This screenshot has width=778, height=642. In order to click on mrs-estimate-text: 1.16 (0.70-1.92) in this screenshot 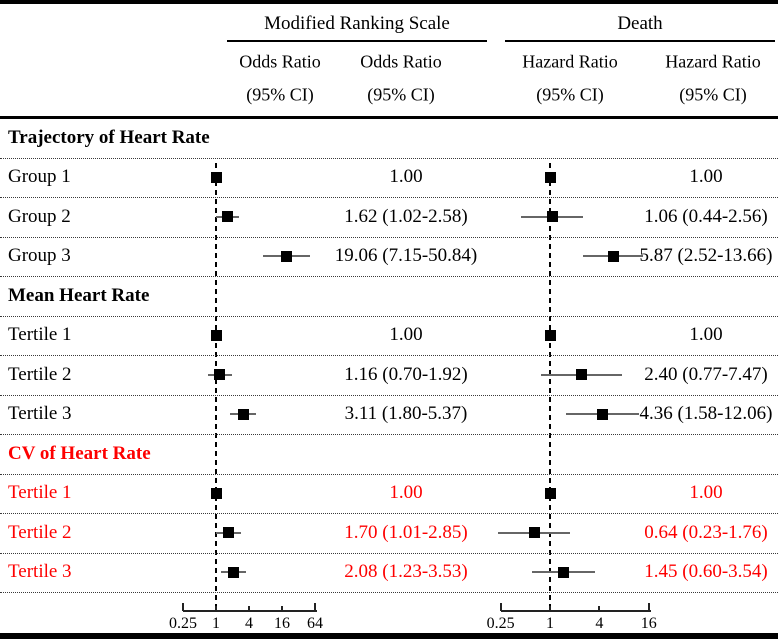, I will do `click(406, 374)`.